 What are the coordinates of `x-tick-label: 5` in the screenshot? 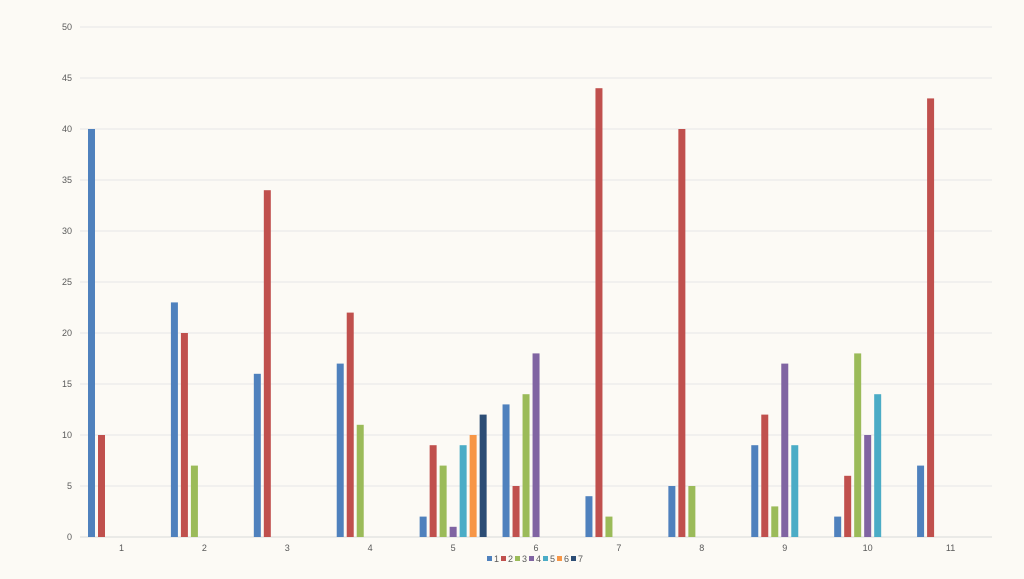 It's located at (453, 548).